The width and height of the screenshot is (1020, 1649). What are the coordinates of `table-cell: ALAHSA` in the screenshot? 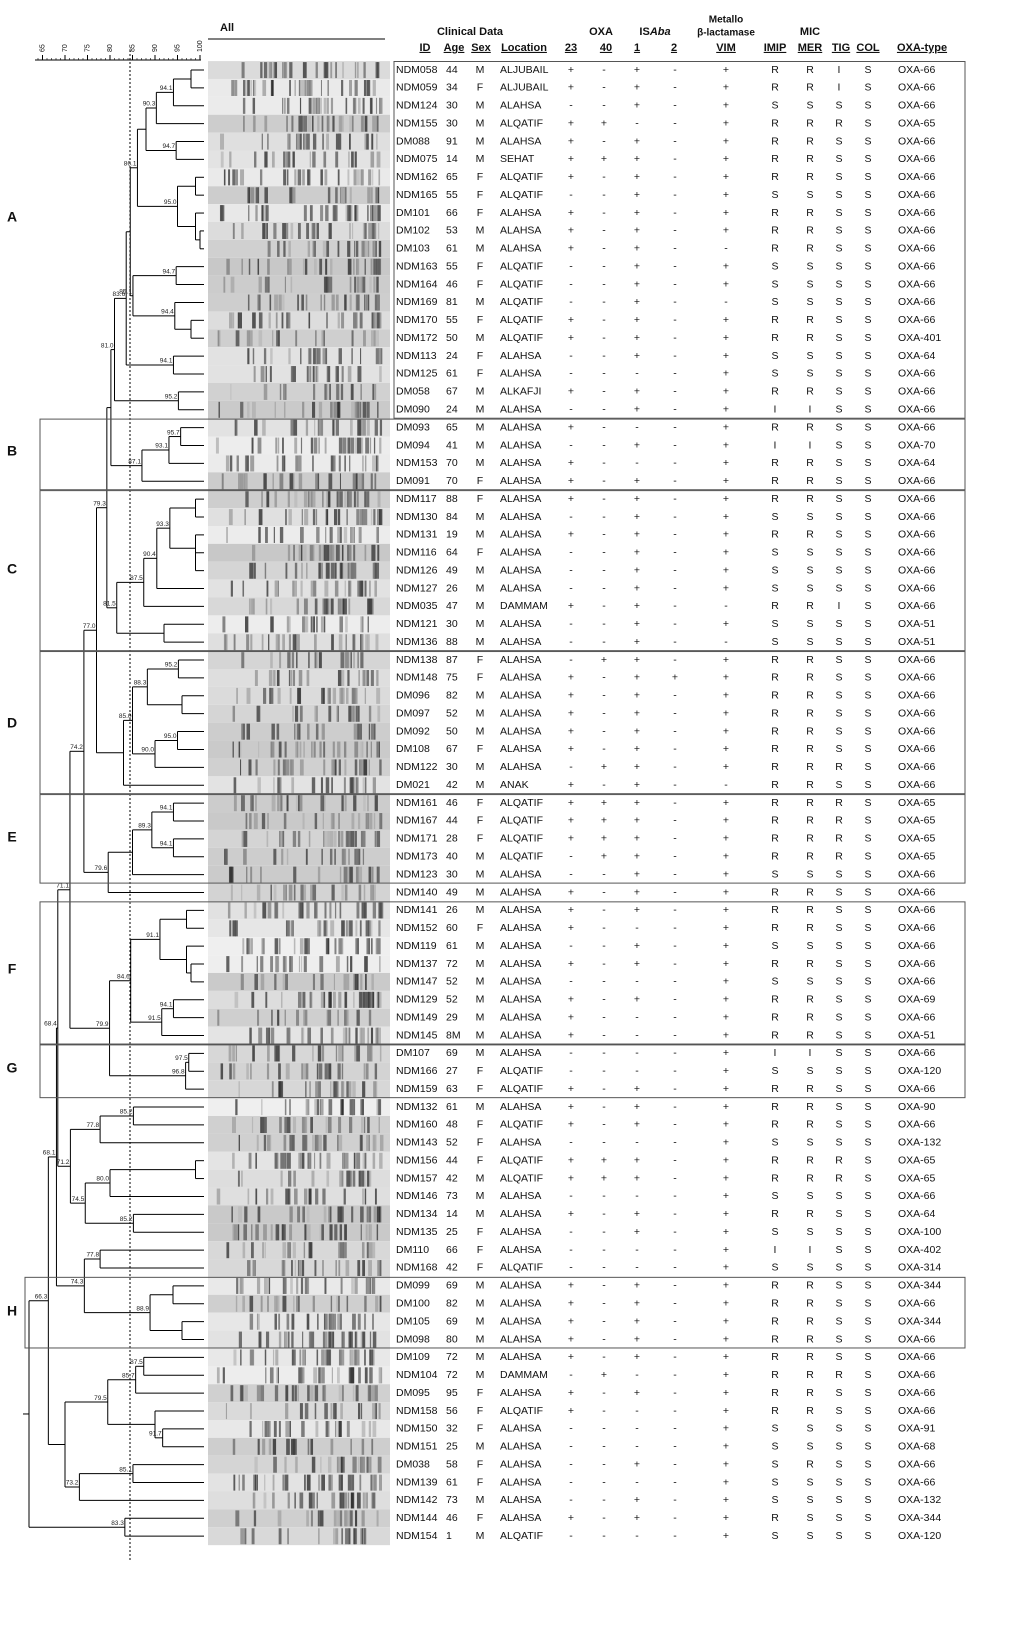 It's located at (520, 1357).